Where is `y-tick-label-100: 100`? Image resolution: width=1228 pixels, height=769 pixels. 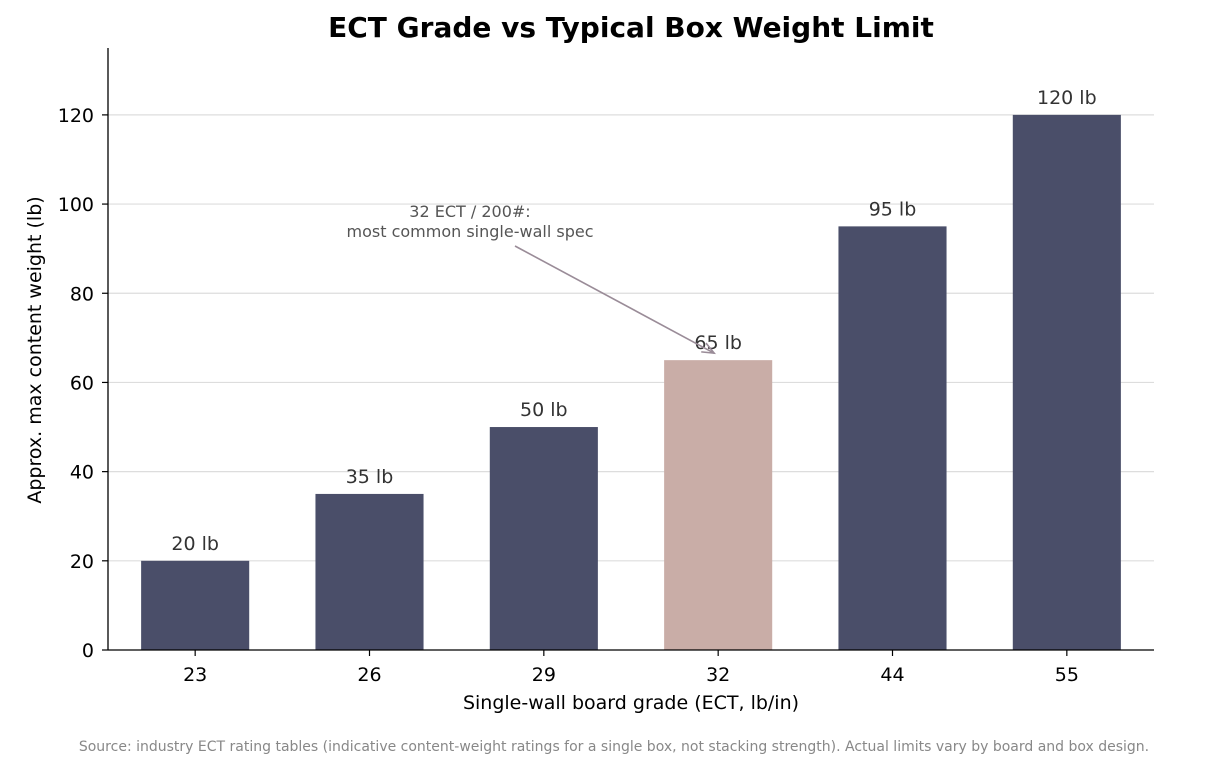 y-tick-label-100: 100 is located at coordinates (76, 205).